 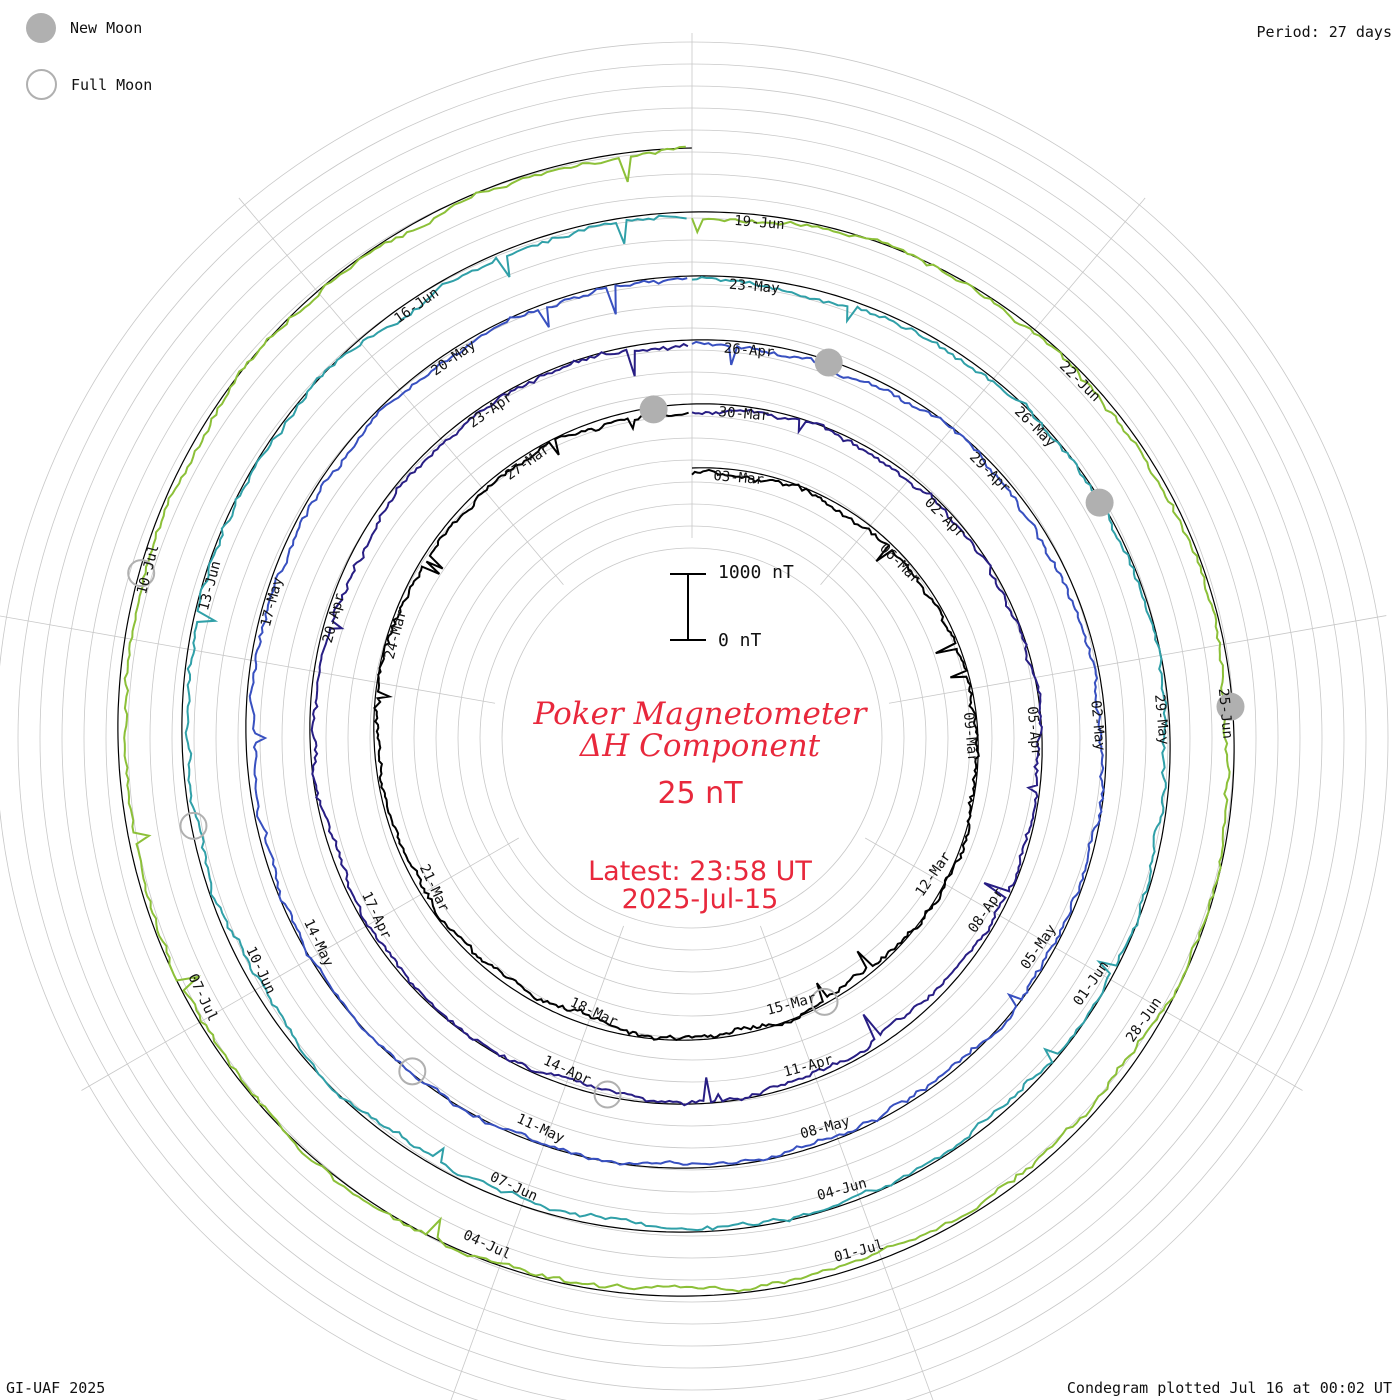 I want to click on grid-ring, so click(x=692, y=738).